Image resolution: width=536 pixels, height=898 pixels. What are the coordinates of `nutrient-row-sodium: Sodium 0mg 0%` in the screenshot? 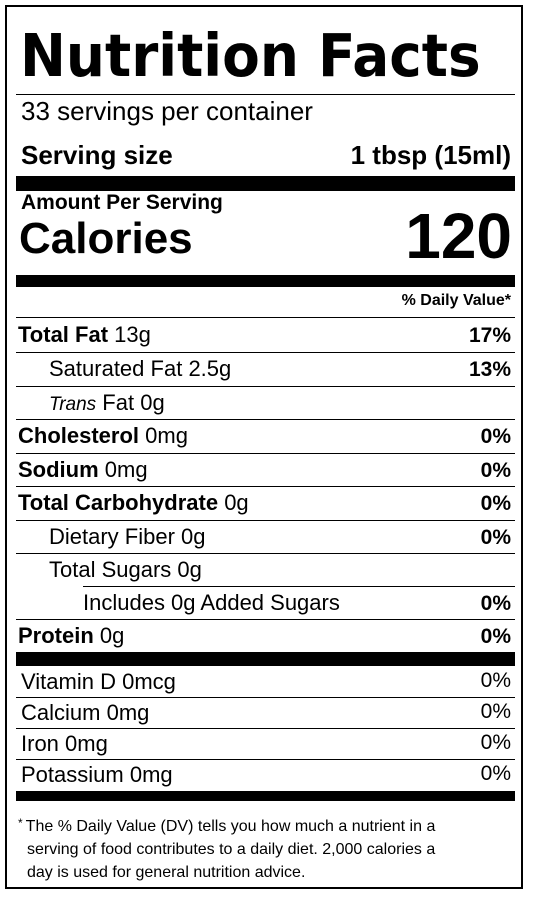 It's located at (265, 470).